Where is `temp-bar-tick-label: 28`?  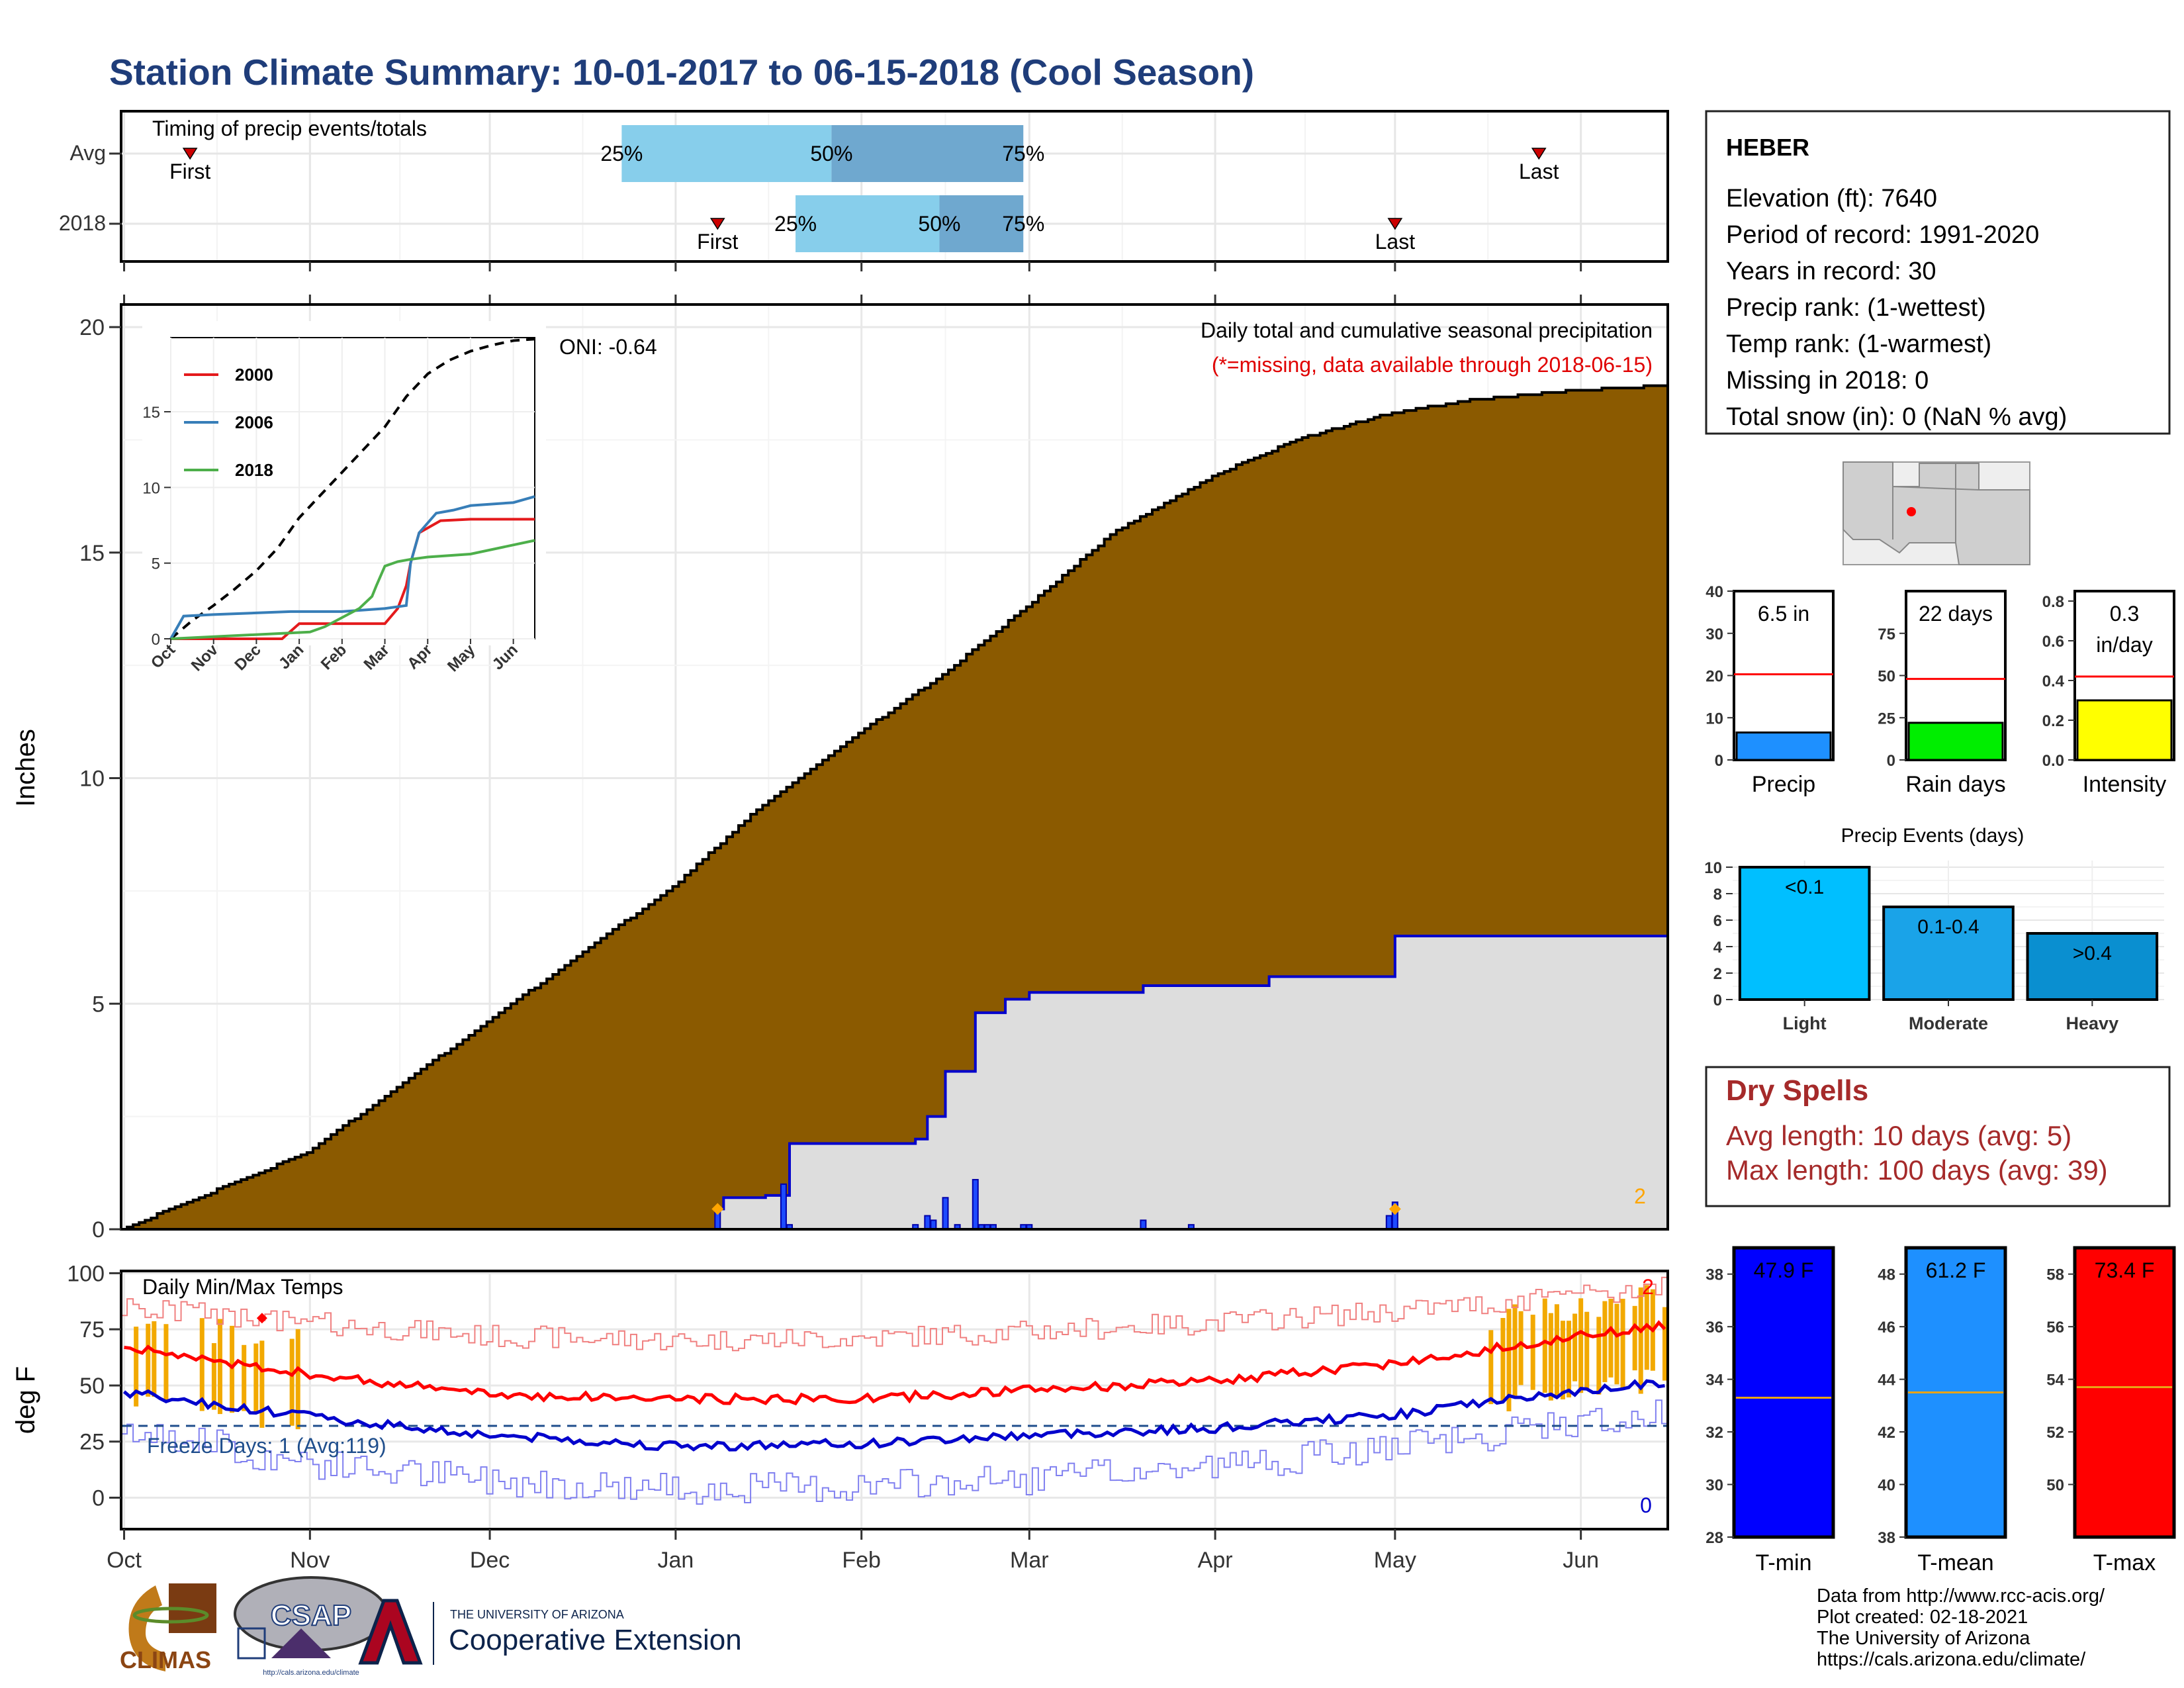 temp-bar-tick-label: 28 is located at coordinates (1715, 1538).